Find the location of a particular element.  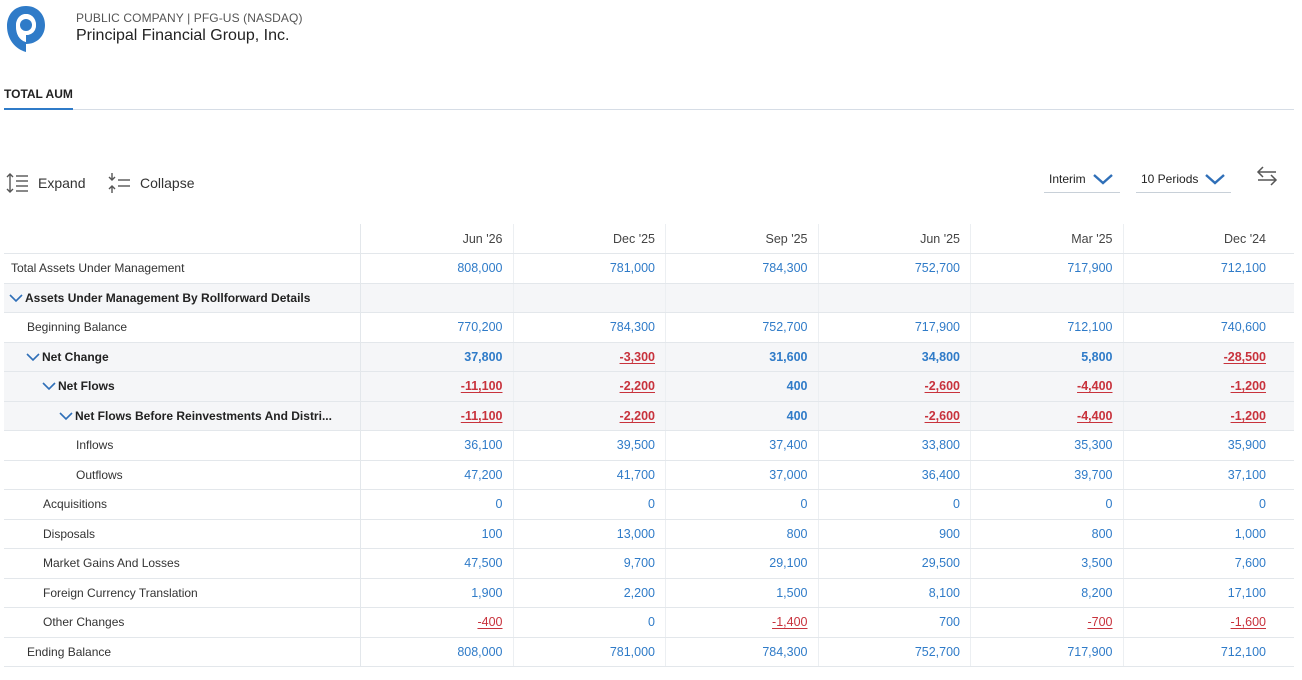

value-cell: 8,200 is located at coordinates (1047, 592).